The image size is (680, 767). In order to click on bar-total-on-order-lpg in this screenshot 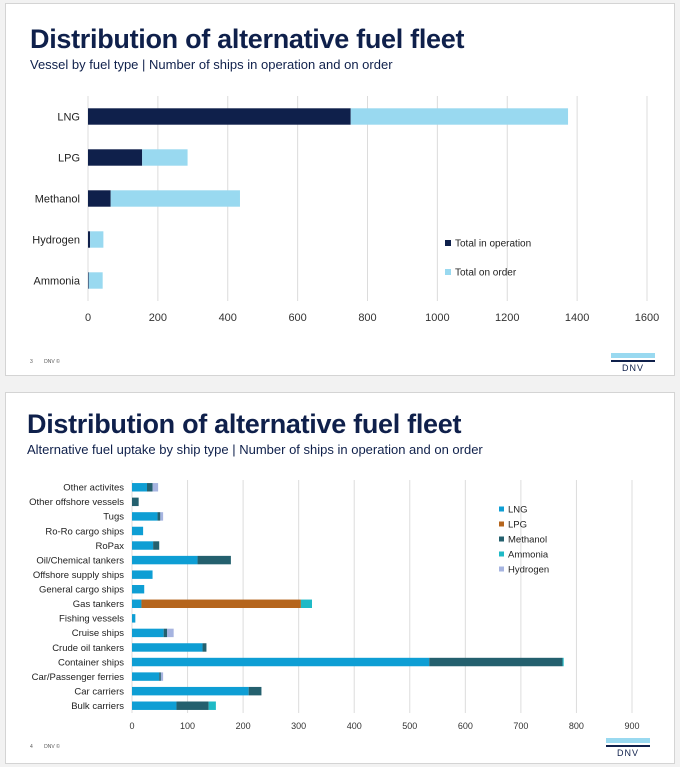, I will do `click(165, 157)`.